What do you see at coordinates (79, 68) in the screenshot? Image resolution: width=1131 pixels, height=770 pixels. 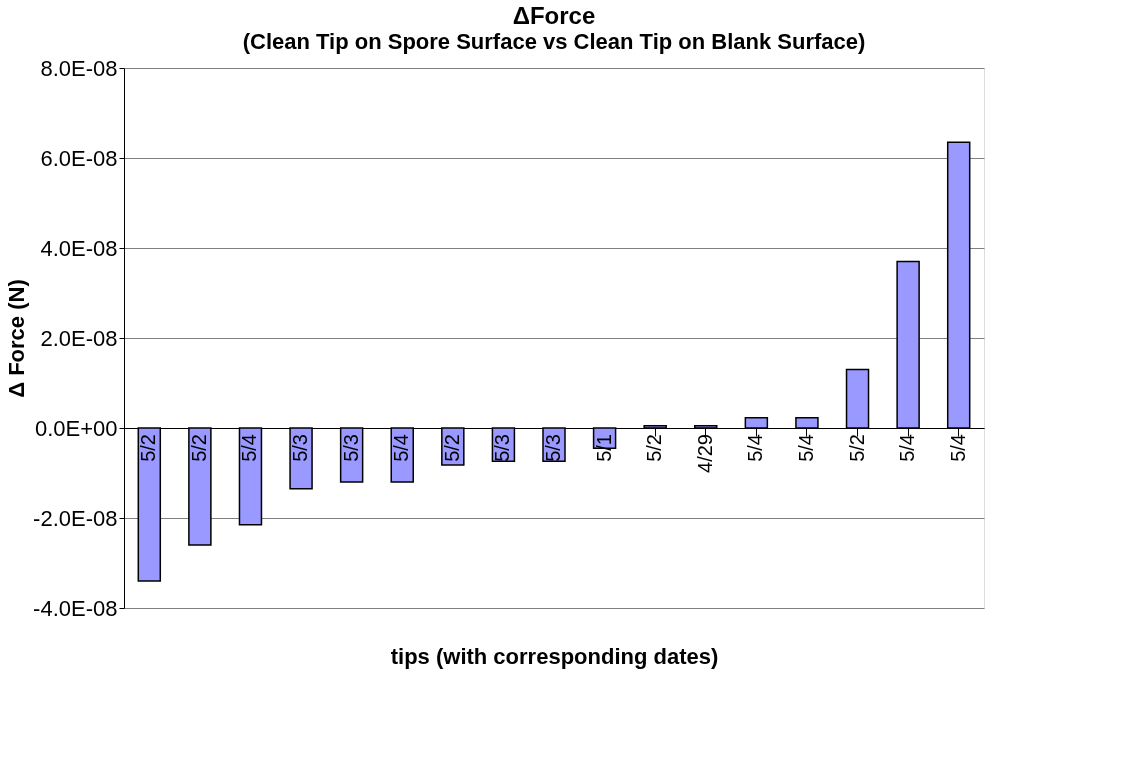 I see `y-tick-label: 8.0E-08` at bounding box center [79, 68].